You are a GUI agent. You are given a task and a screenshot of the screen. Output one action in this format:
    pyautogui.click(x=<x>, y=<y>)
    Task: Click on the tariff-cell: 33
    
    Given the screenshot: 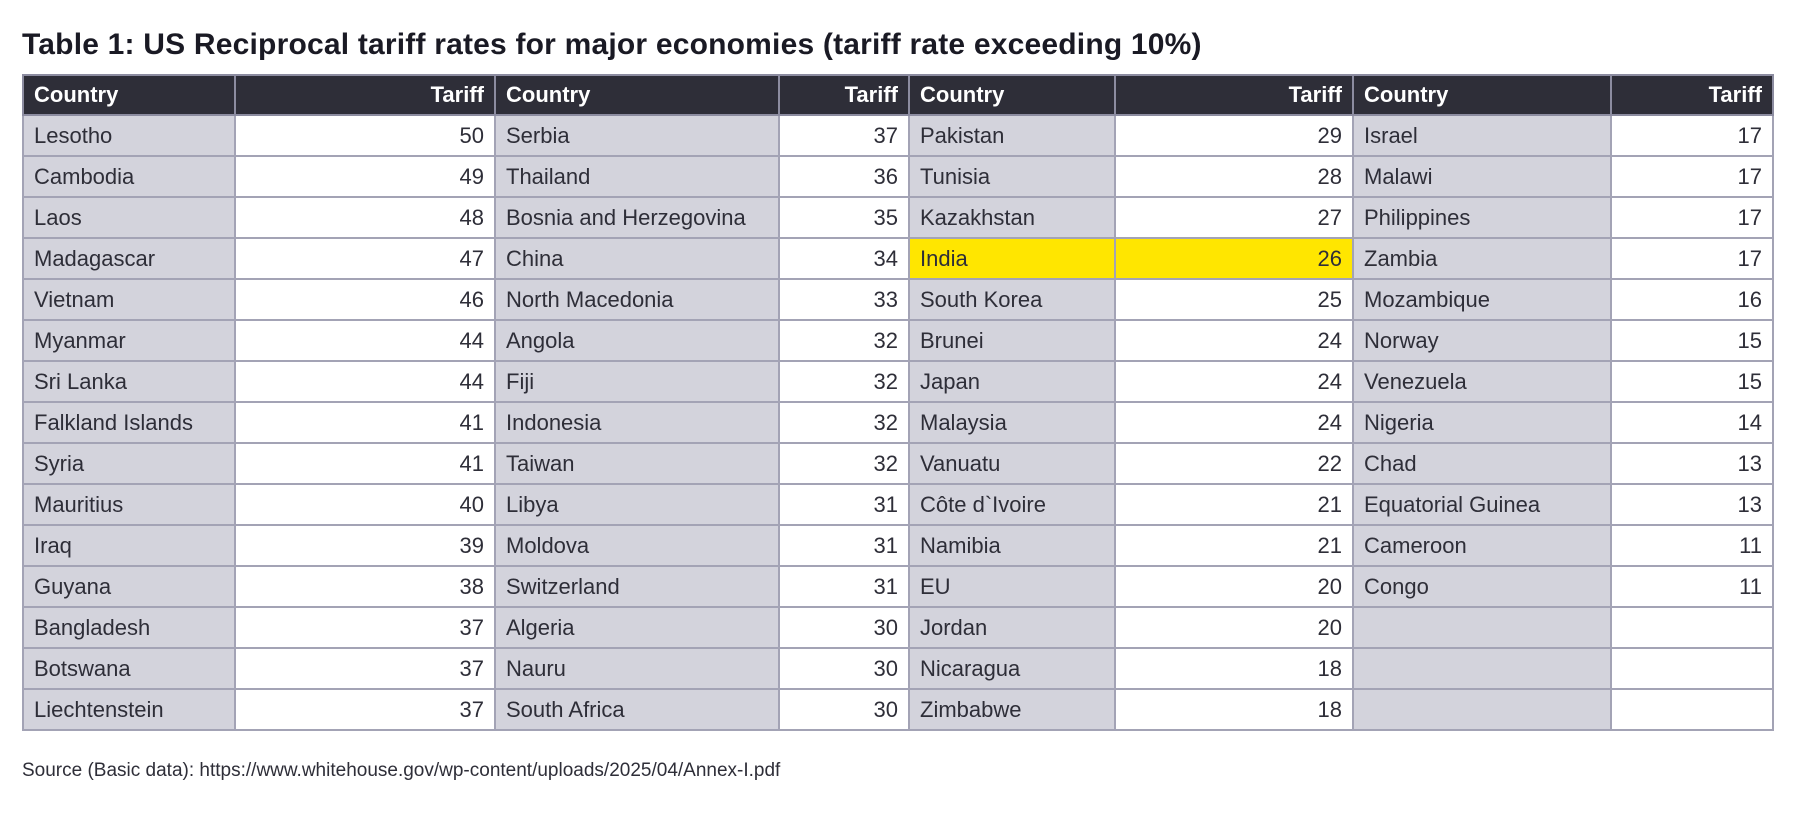 What is the action you would take?
    pyautogui.click(x=844, y=299)
    